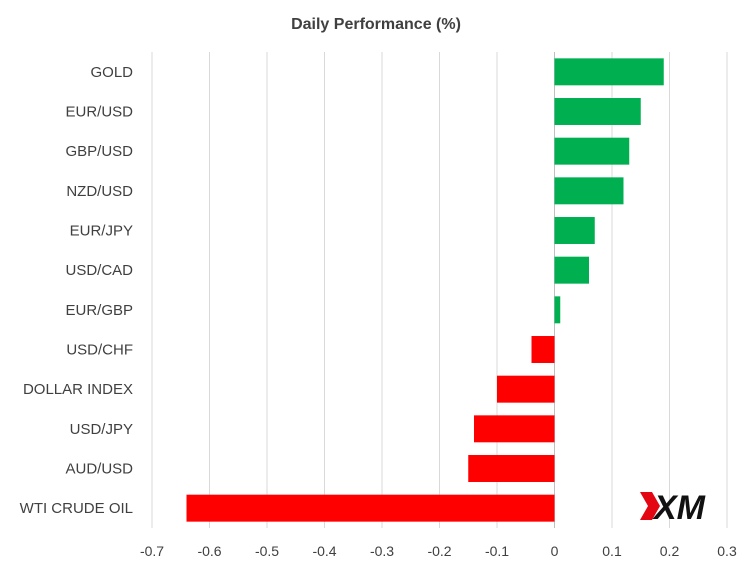  Describe the element at coordinates (727, 551) in the screenshot. I see `x-tick-label: 0.3` at that location.